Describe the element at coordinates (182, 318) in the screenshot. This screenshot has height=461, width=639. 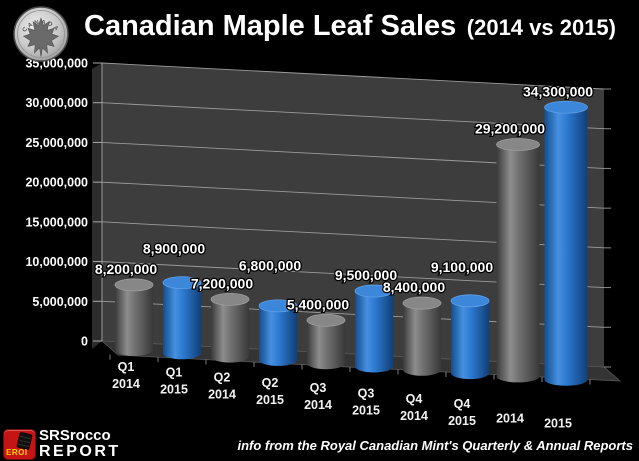
I see `bar-q1-2015` at that location.